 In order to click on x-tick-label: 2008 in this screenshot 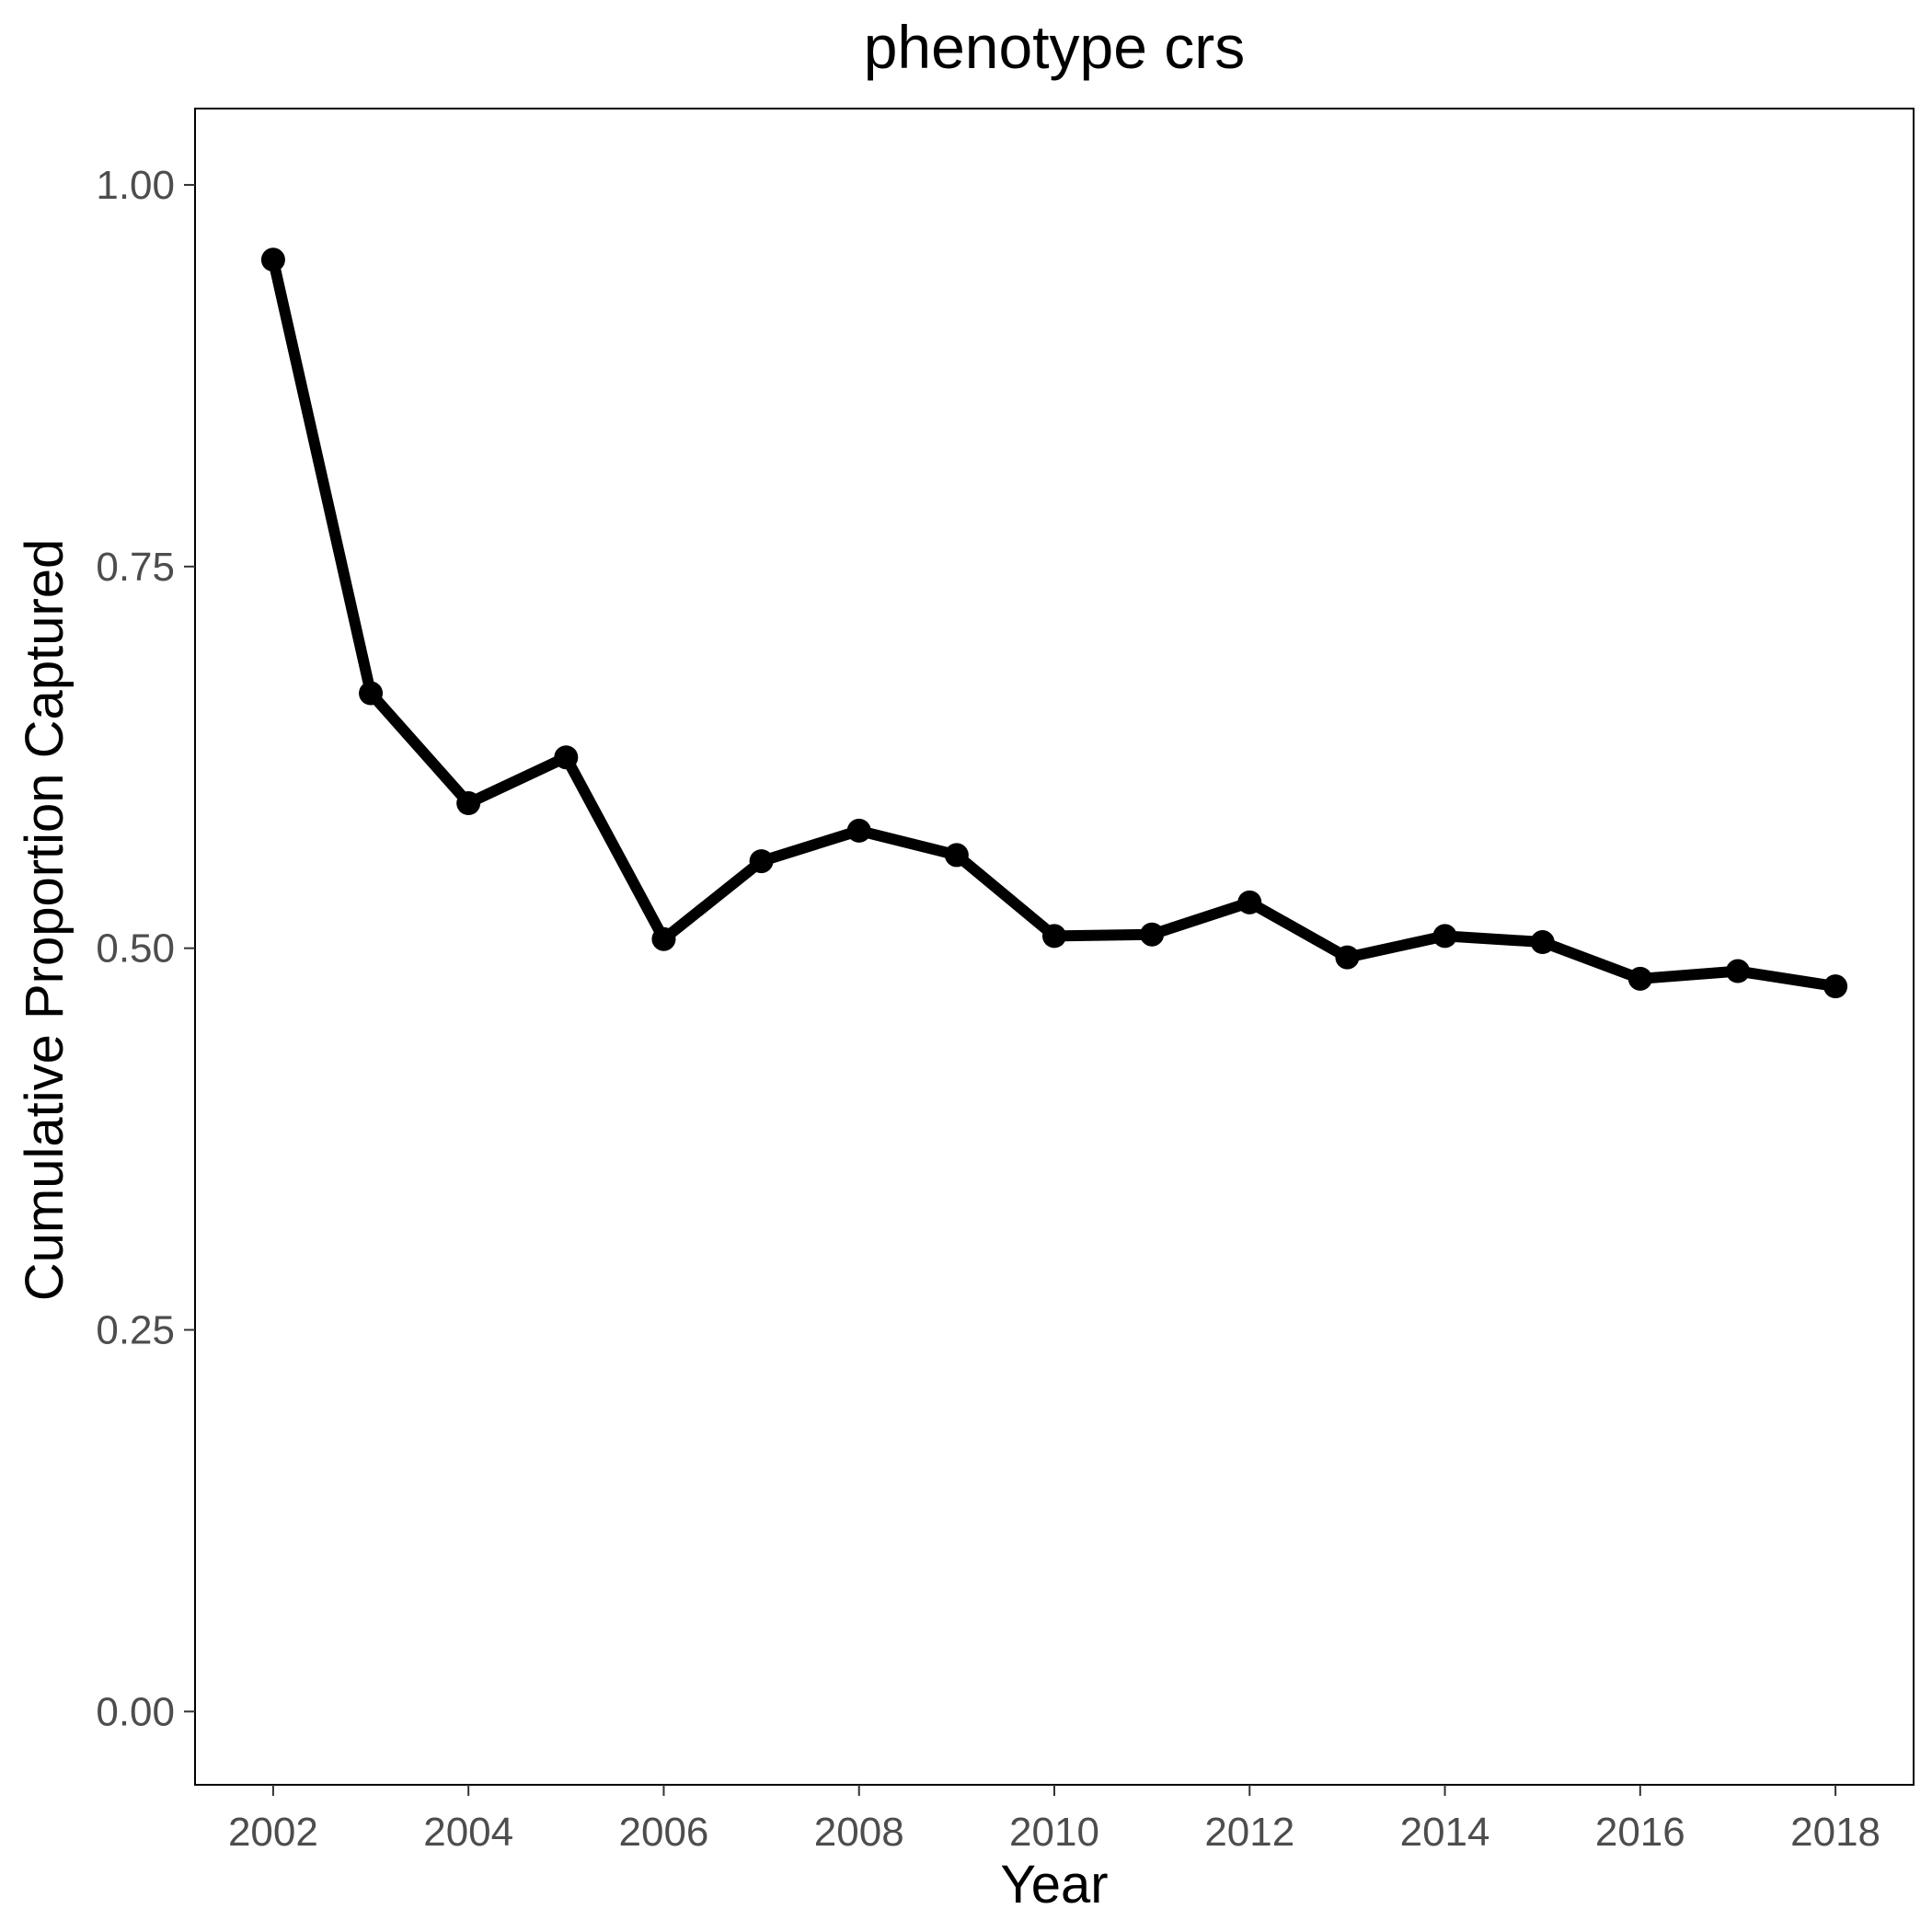, I will do `click(859, 1832)`.